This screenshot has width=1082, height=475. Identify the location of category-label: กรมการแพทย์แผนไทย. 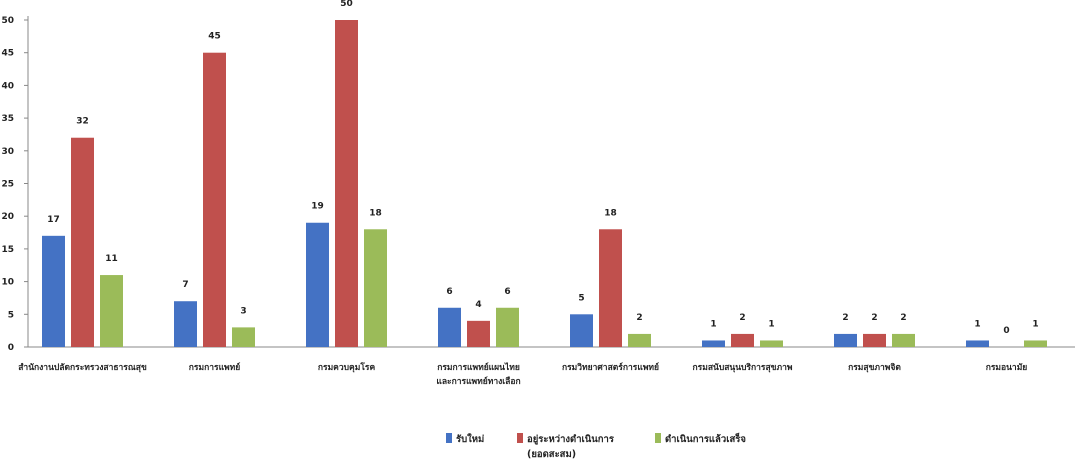
(478, 367).